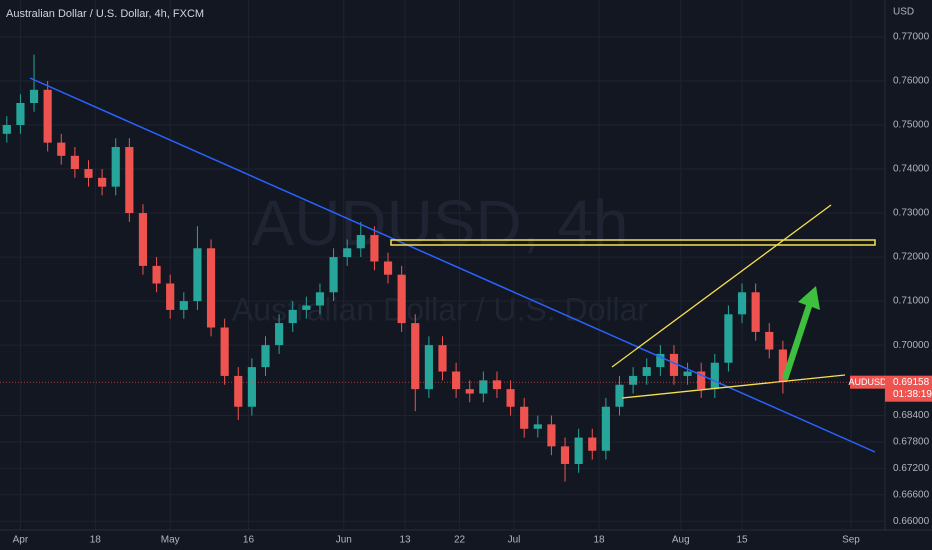 This screenshot has height=550, width=932. What do you see at coordinates (742, 540) in the screenshot?
I see `x-tick-label: 15` at bounding box center [742, 540].